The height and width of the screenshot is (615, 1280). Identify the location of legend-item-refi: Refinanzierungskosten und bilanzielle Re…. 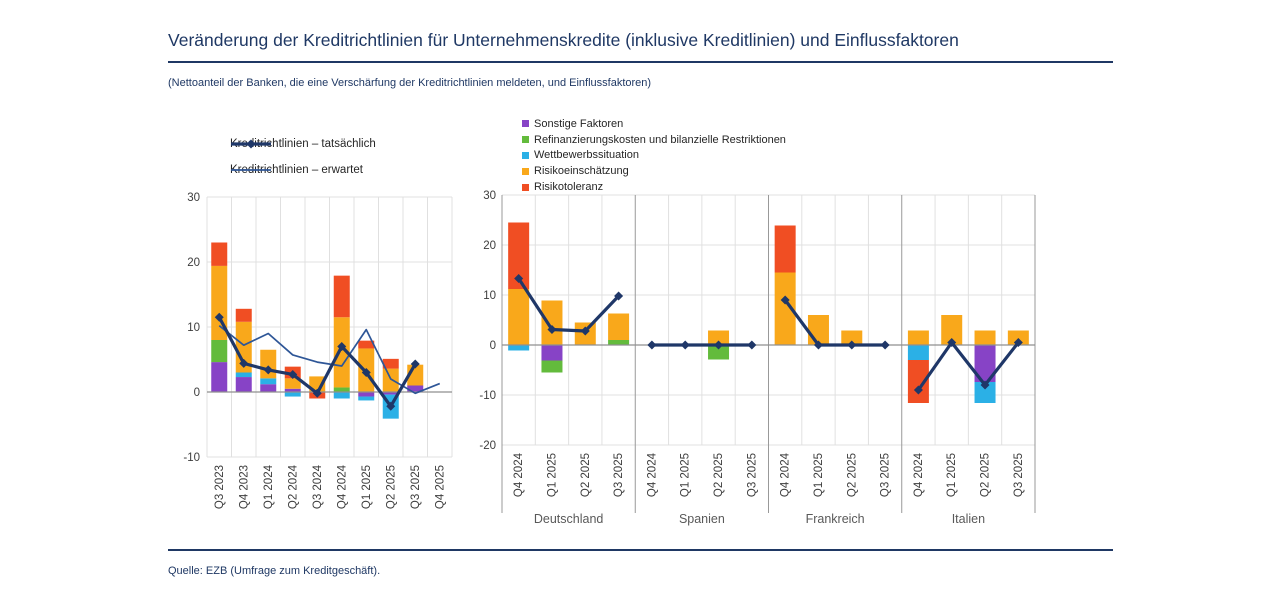
(654, 140).